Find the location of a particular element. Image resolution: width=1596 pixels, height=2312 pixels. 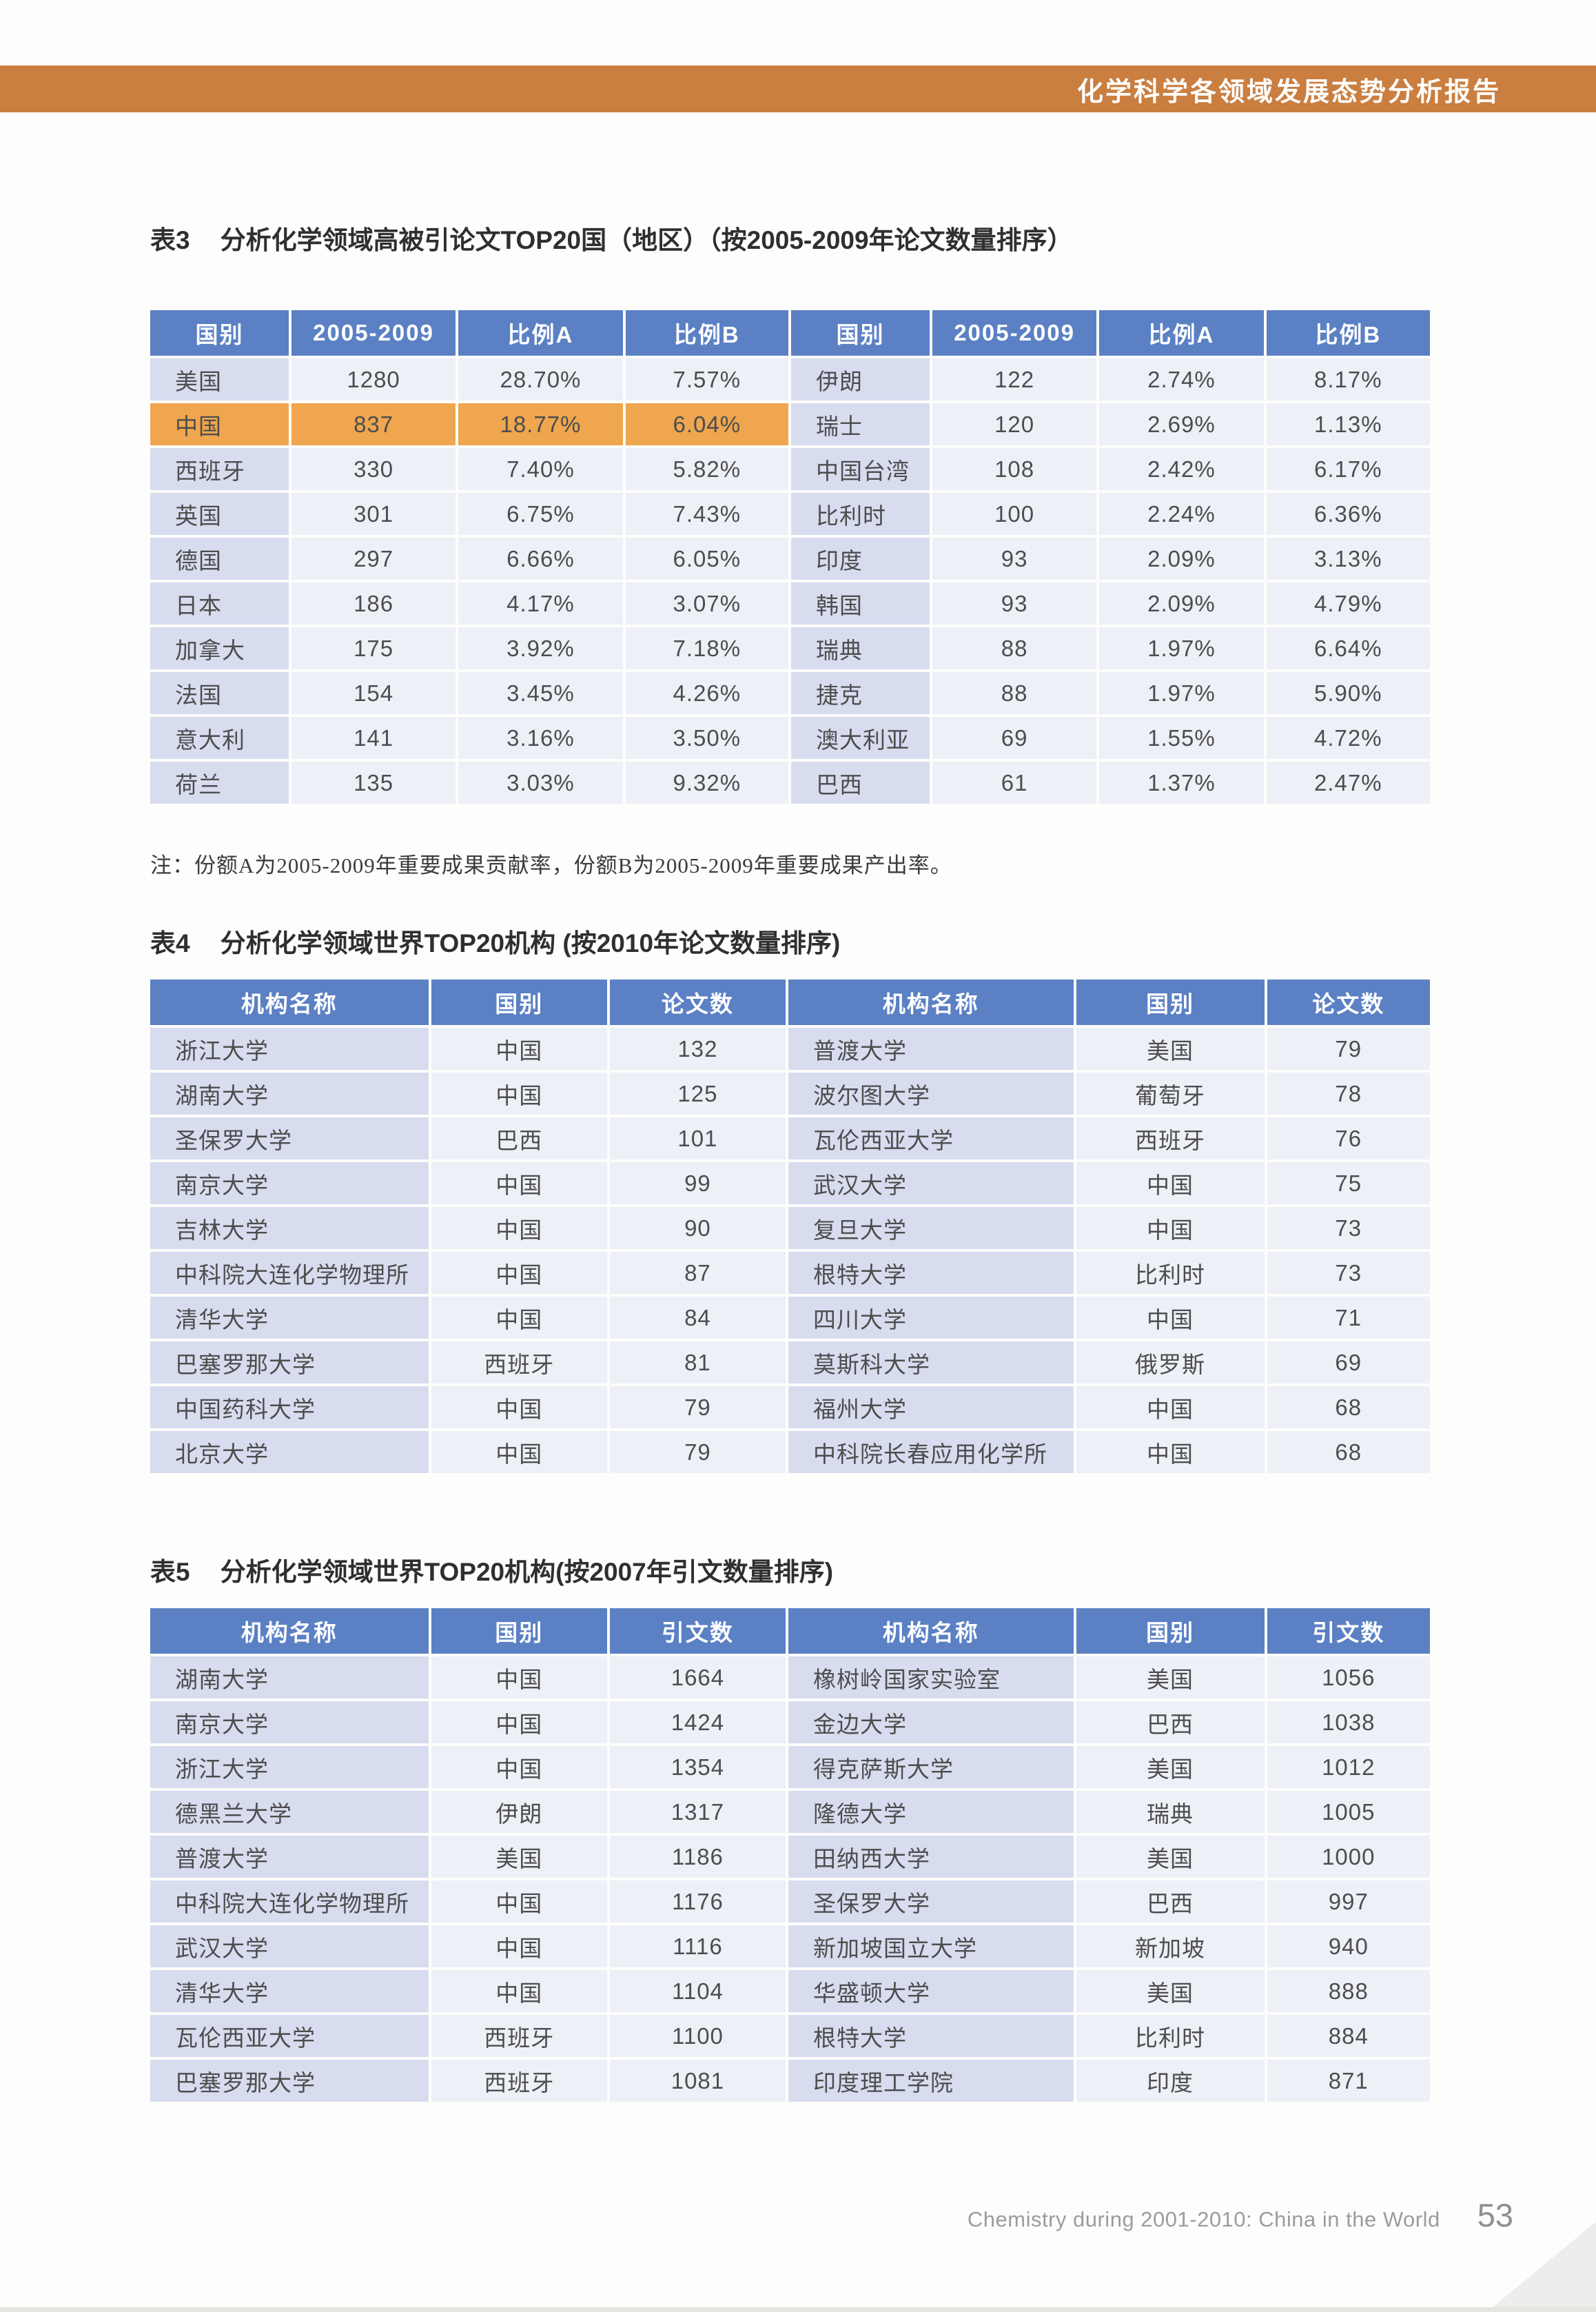

column-header: 2005-2009 is located at coordinates (1014, 333).